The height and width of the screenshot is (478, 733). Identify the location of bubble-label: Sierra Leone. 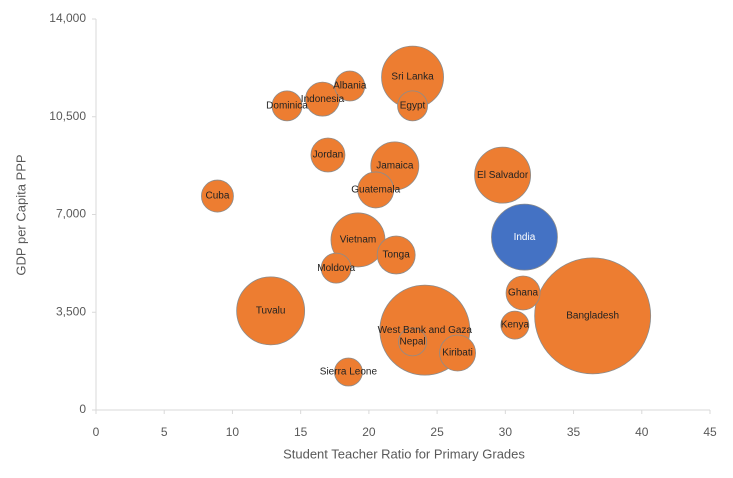
(349, 372).